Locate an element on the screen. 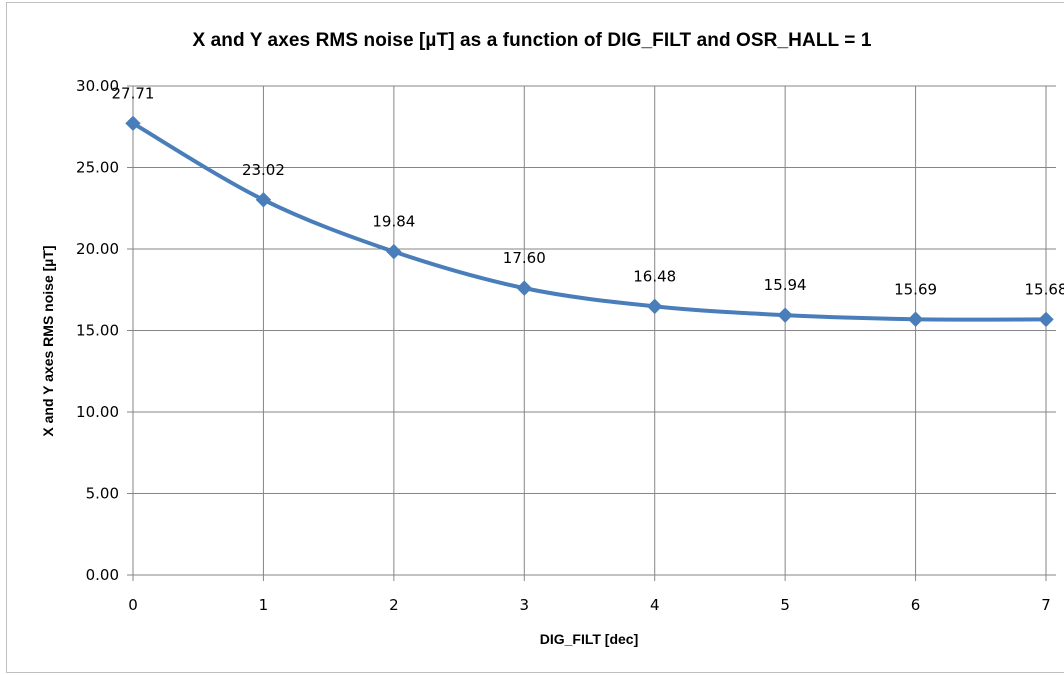 This screenshot has height=675, width=1064. data-label: 17.60 is located at coordinates (524, 258).